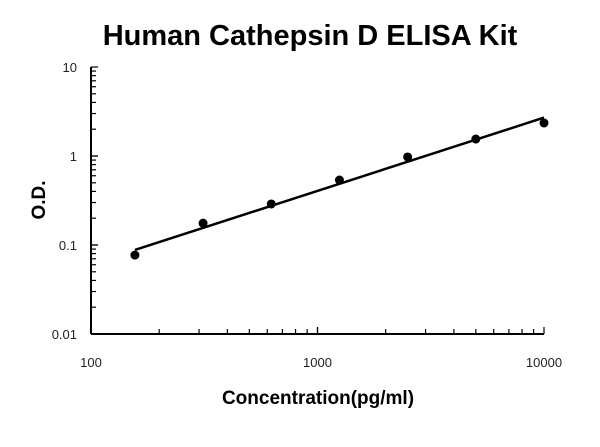 The height and width of the screenshot is (447, 600). What do you see at coordinates (64, 334) in the screenshot?
I see `y-tick-label: 0.01` at bounding box center [64, 334].